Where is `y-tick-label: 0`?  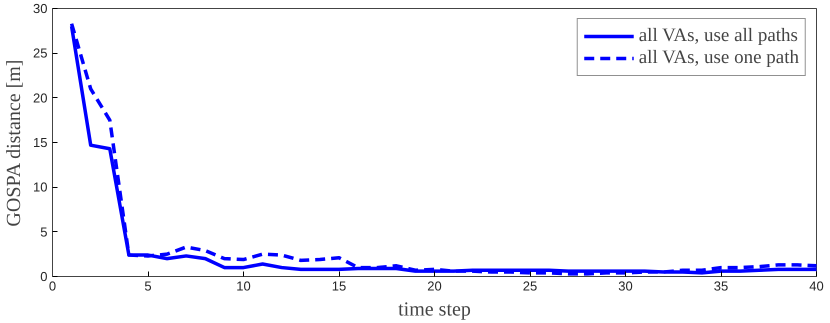 y-tick-label: 0 is located at coordinates (44, 276).